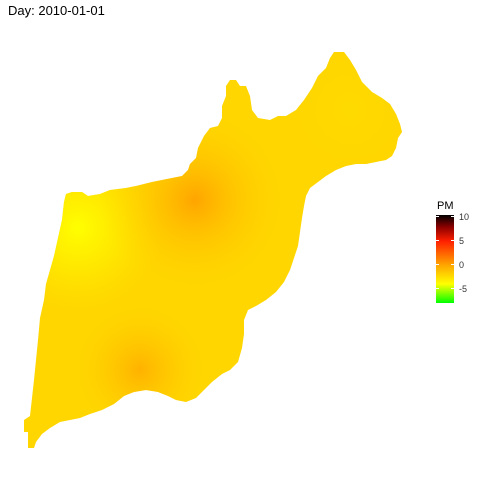 Image resolution: width=480 pixels, height=480 pixels. Describe the element at coordinates (56, 10) in the screenshot. I see `plot-title: Day: 2010-01-01` at that location.